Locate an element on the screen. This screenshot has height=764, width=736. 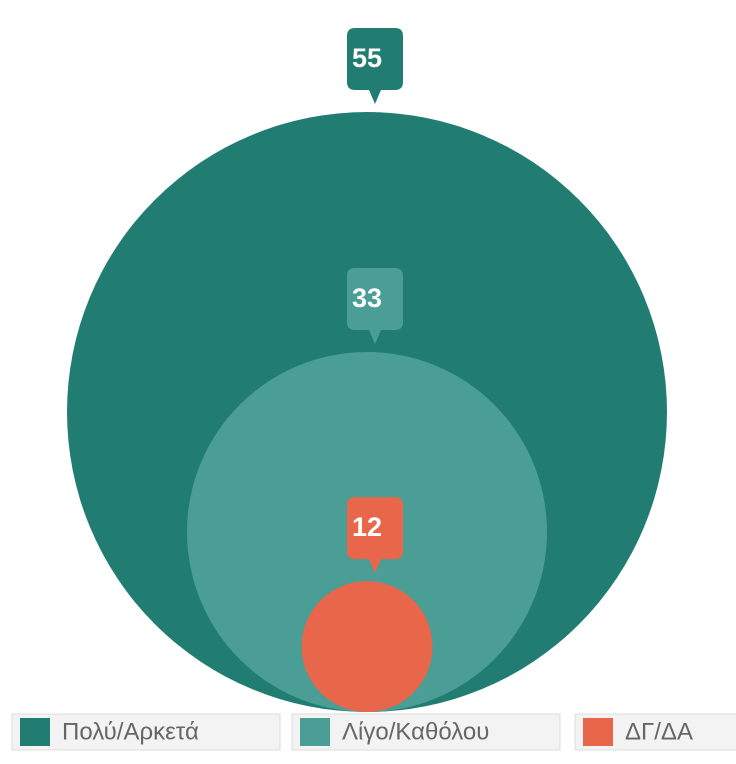
data-label: 12 is located at coordinates (367, 527).